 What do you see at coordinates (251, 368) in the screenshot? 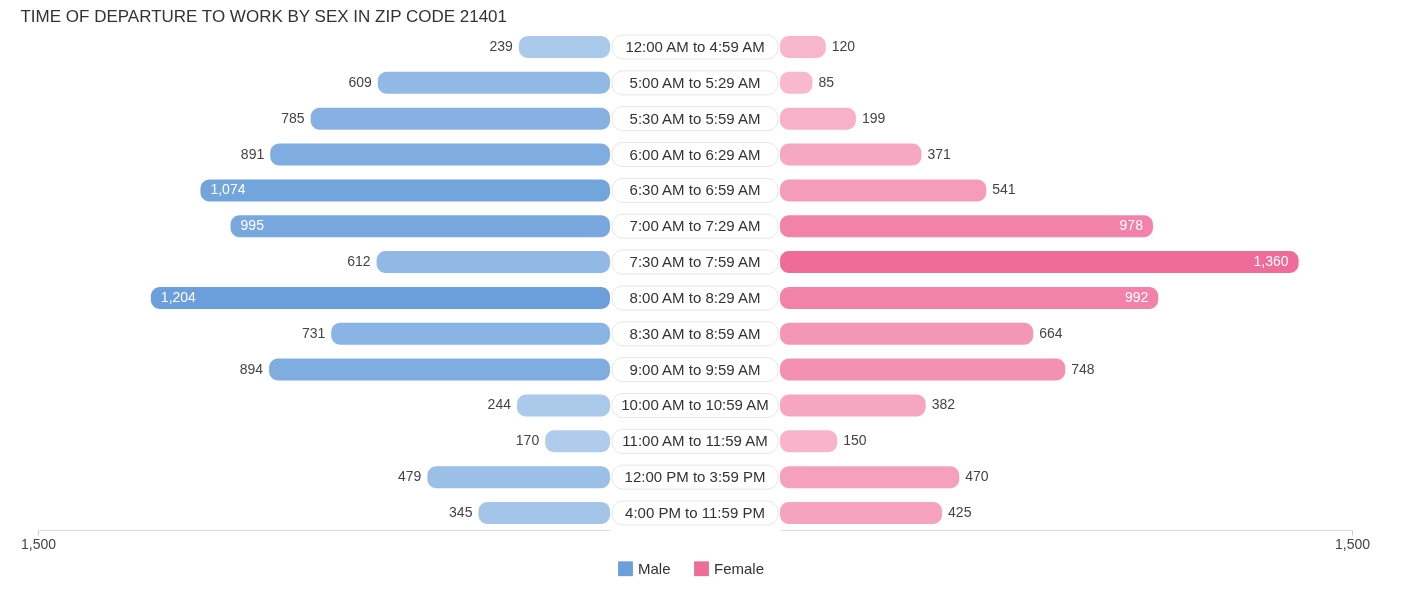
I see `data-label: 894` at bounding box center [251, 368].